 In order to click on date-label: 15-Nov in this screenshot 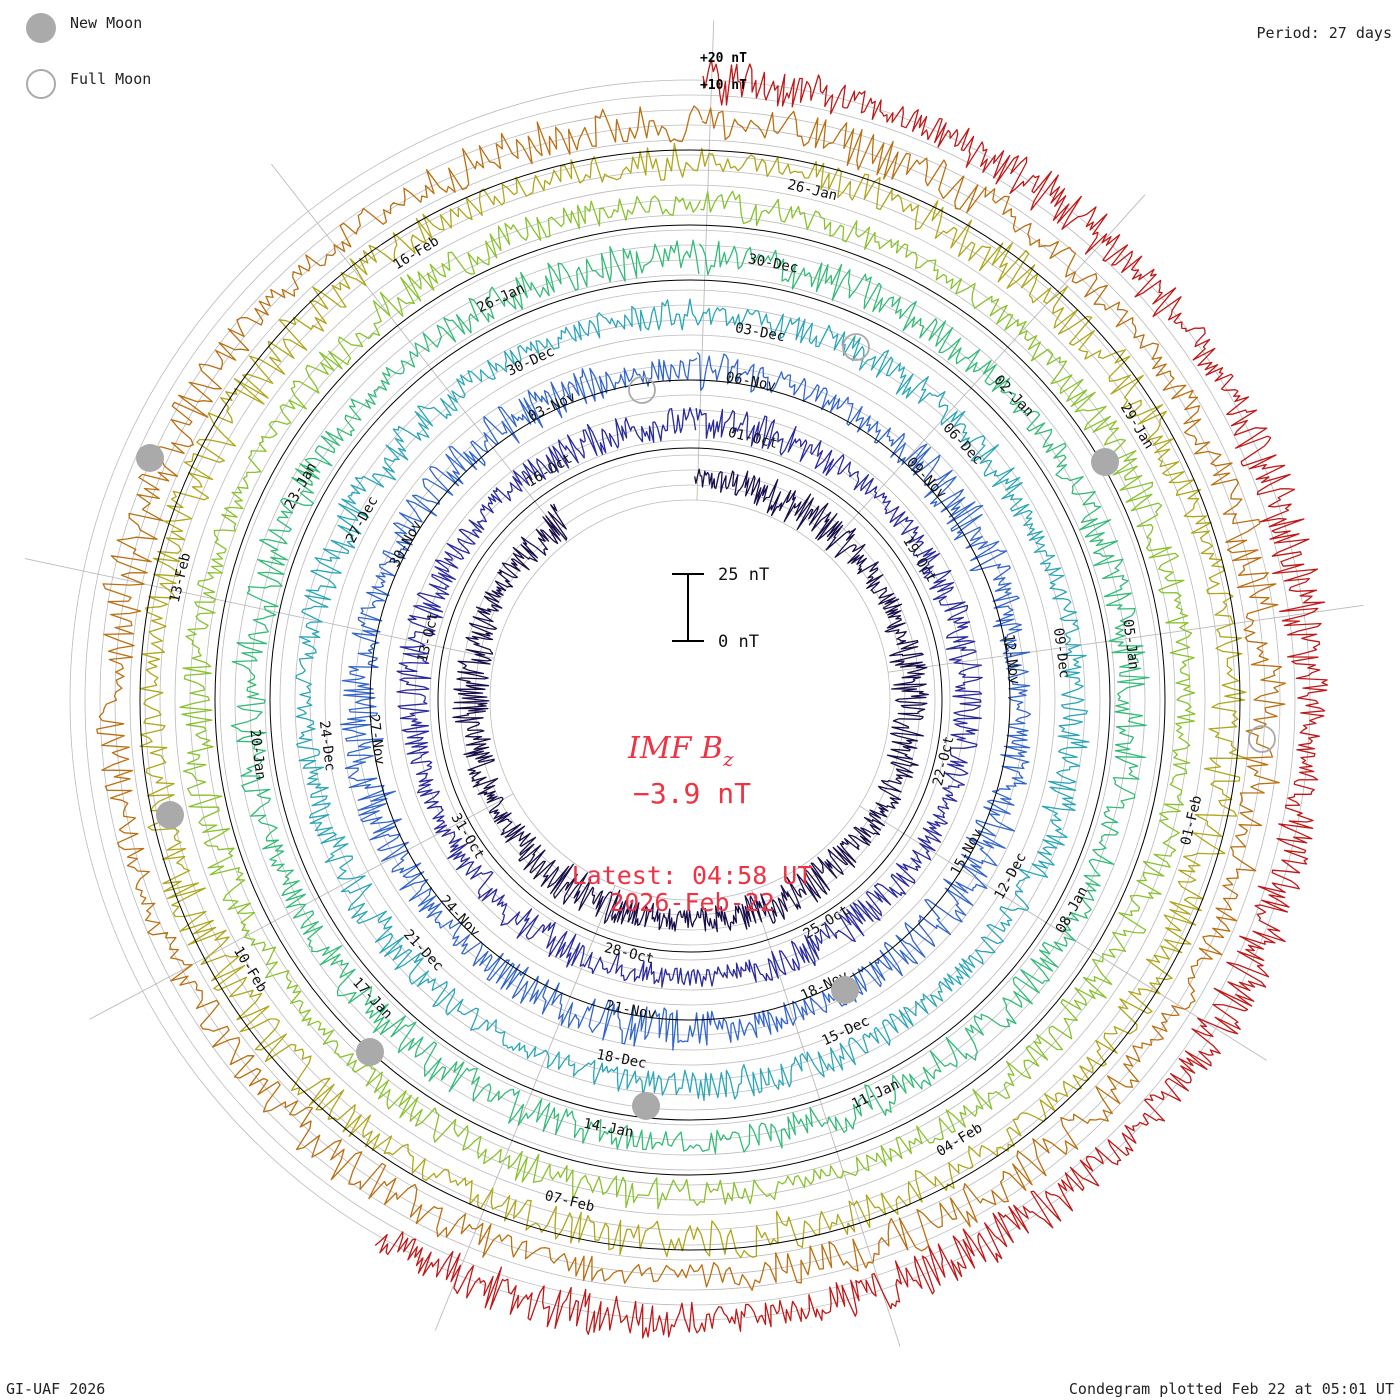, I will do `click(967, 852)`.